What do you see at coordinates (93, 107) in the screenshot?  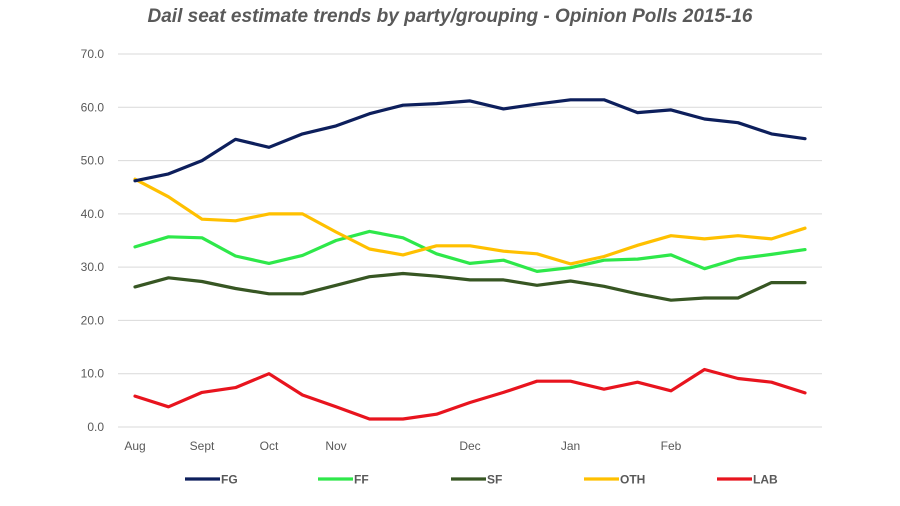 I see `y-tick-label: 60.0` at bounding box center [93, 107].